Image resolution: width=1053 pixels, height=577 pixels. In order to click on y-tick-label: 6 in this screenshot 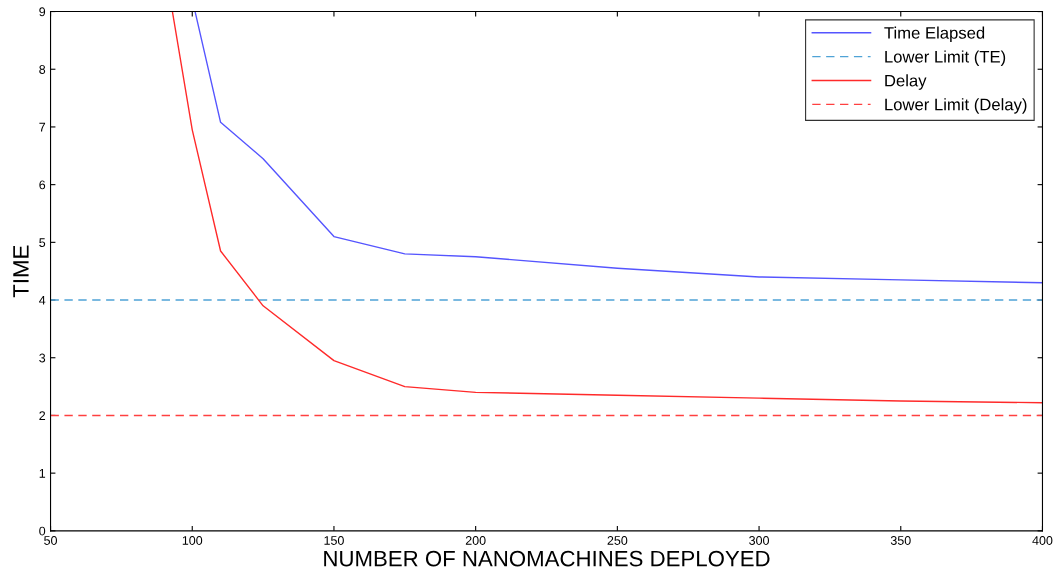, I will do `click(42, 185)`.